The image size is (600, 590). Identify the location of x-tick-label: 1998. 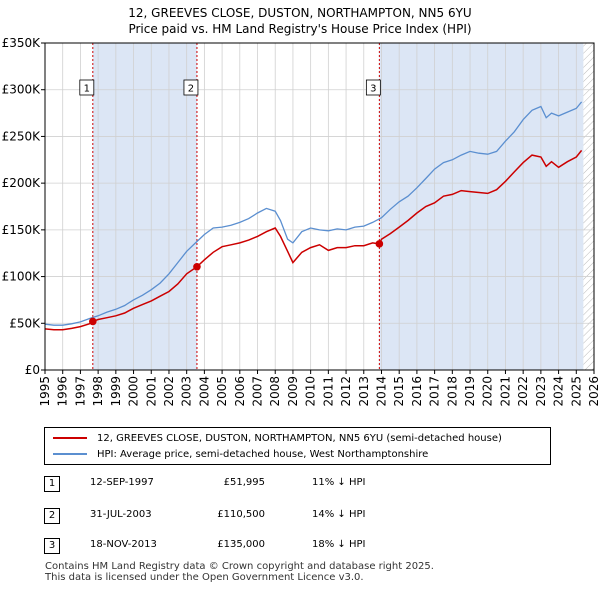
(98, 391).